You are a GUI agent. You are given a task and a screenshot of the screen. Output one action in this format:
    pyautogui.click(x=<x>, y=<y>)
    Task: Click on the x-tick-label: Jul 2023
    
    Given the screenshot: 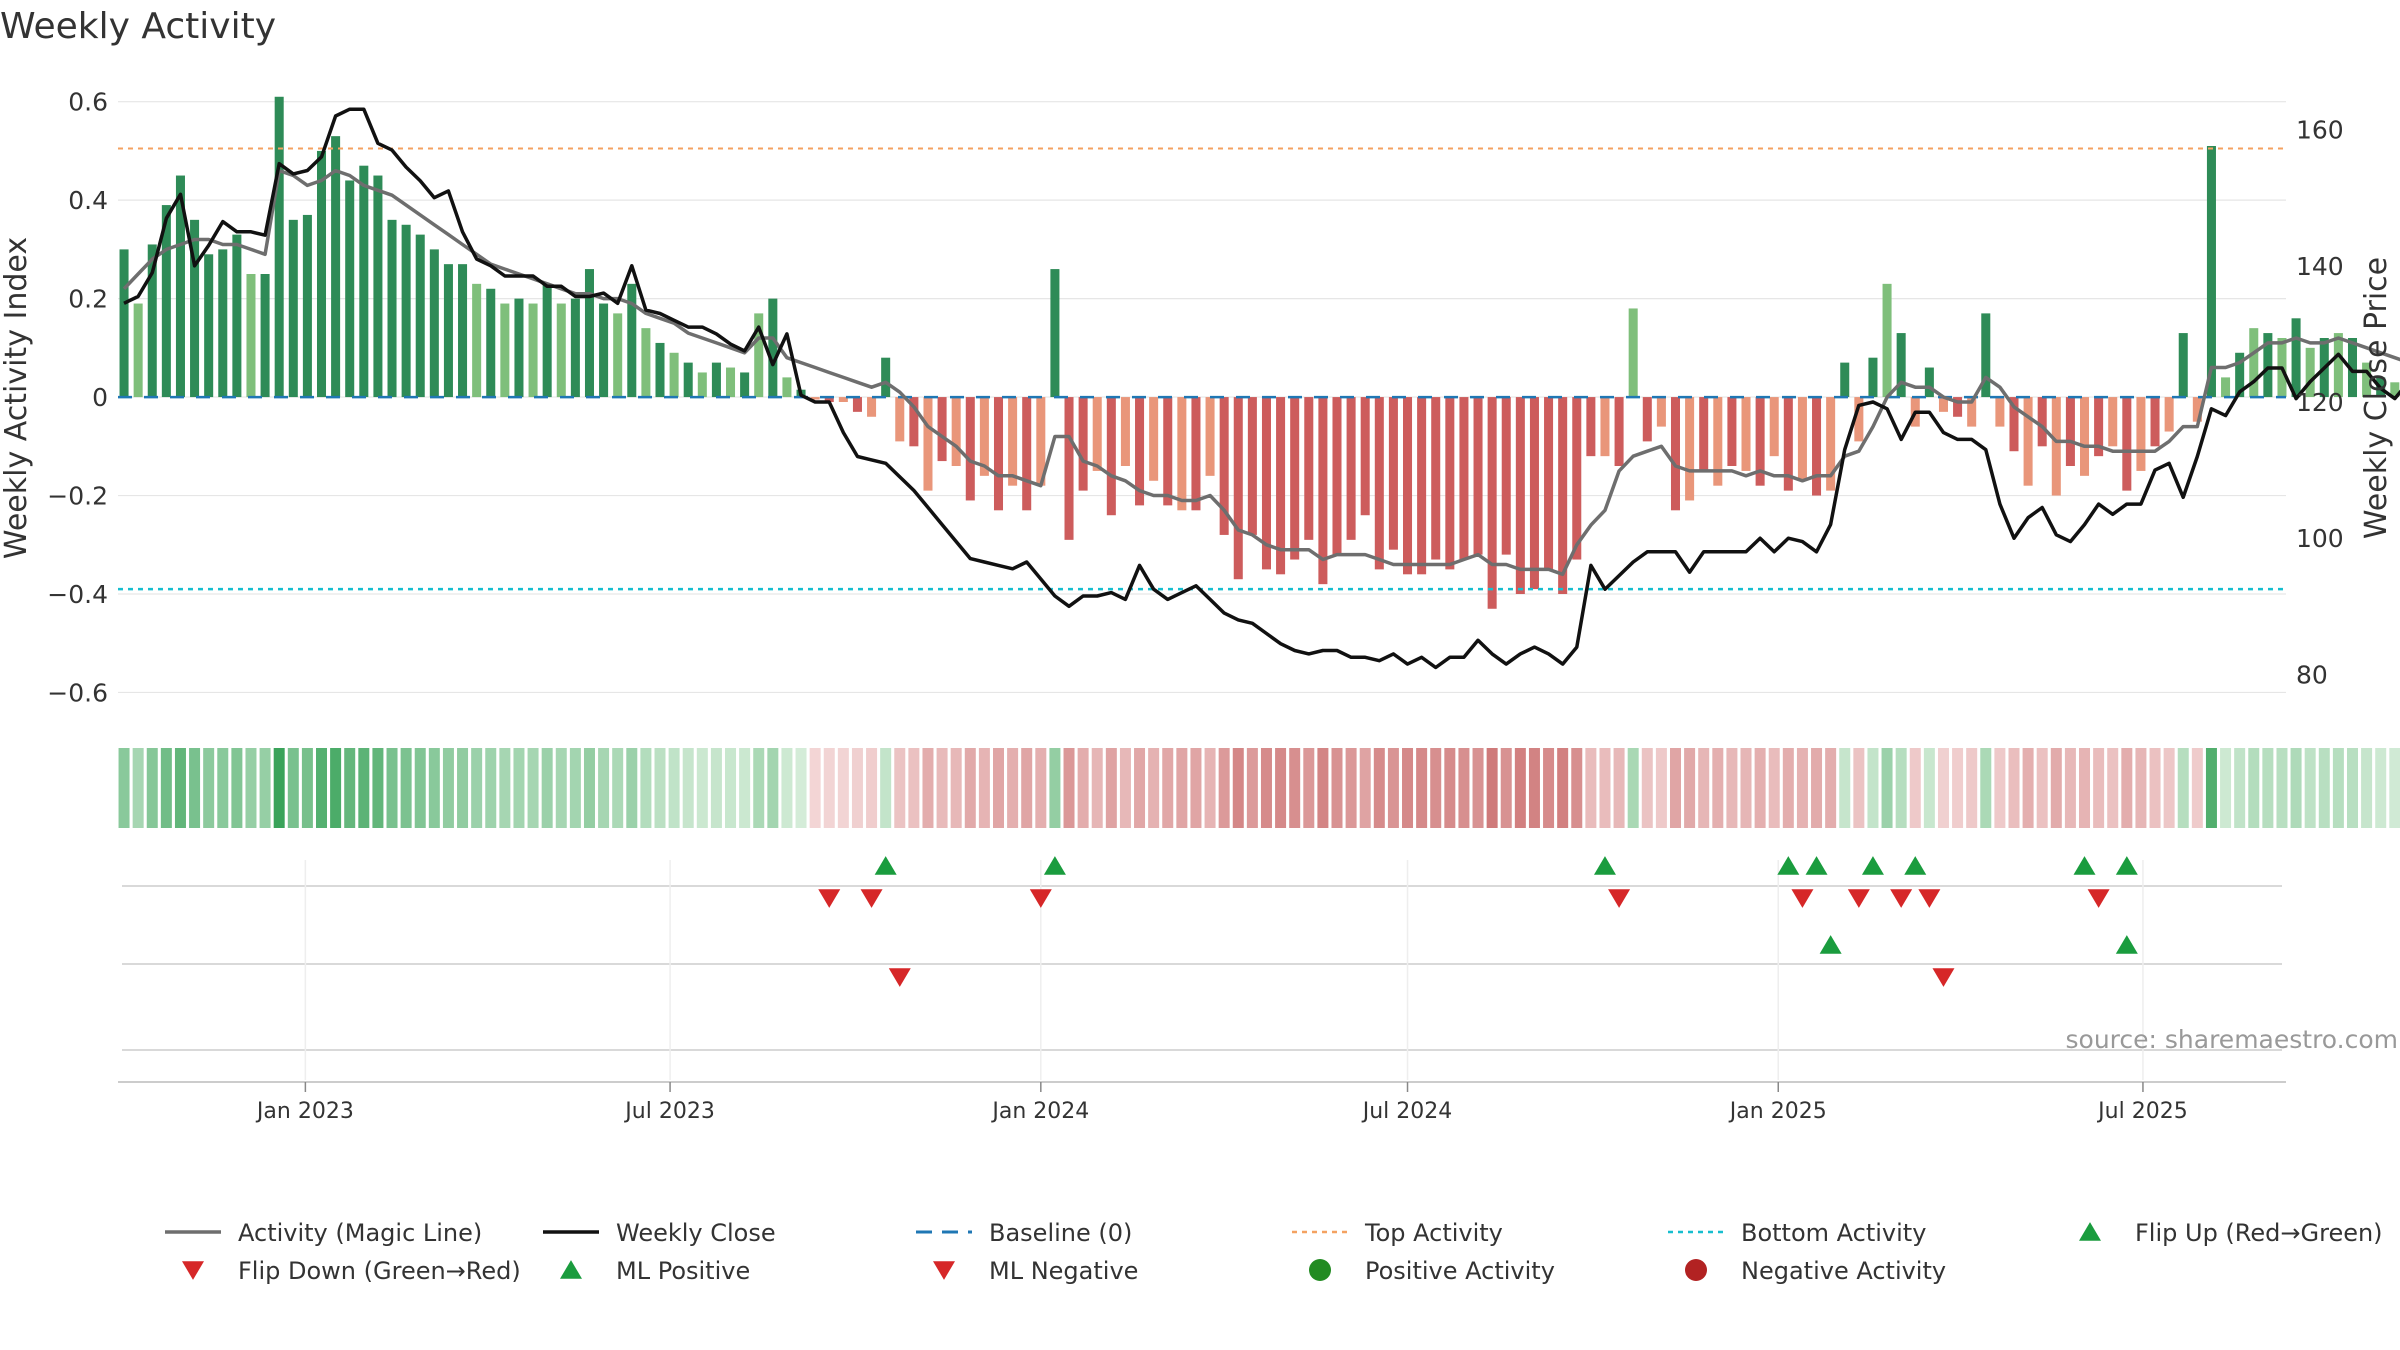 What is the action you would take?
    pyautogui.click(x=669, y=1111)
    